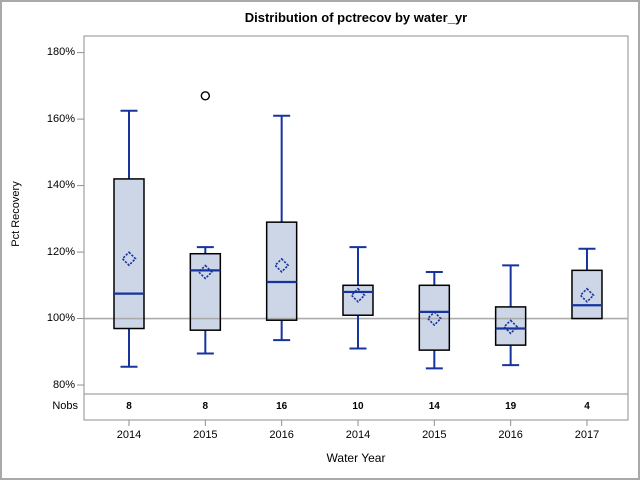 The image size is (640, 480). Describe the element at coordinates (282, 406) in the screenshot. I see `nobs-value: 16` at that location.